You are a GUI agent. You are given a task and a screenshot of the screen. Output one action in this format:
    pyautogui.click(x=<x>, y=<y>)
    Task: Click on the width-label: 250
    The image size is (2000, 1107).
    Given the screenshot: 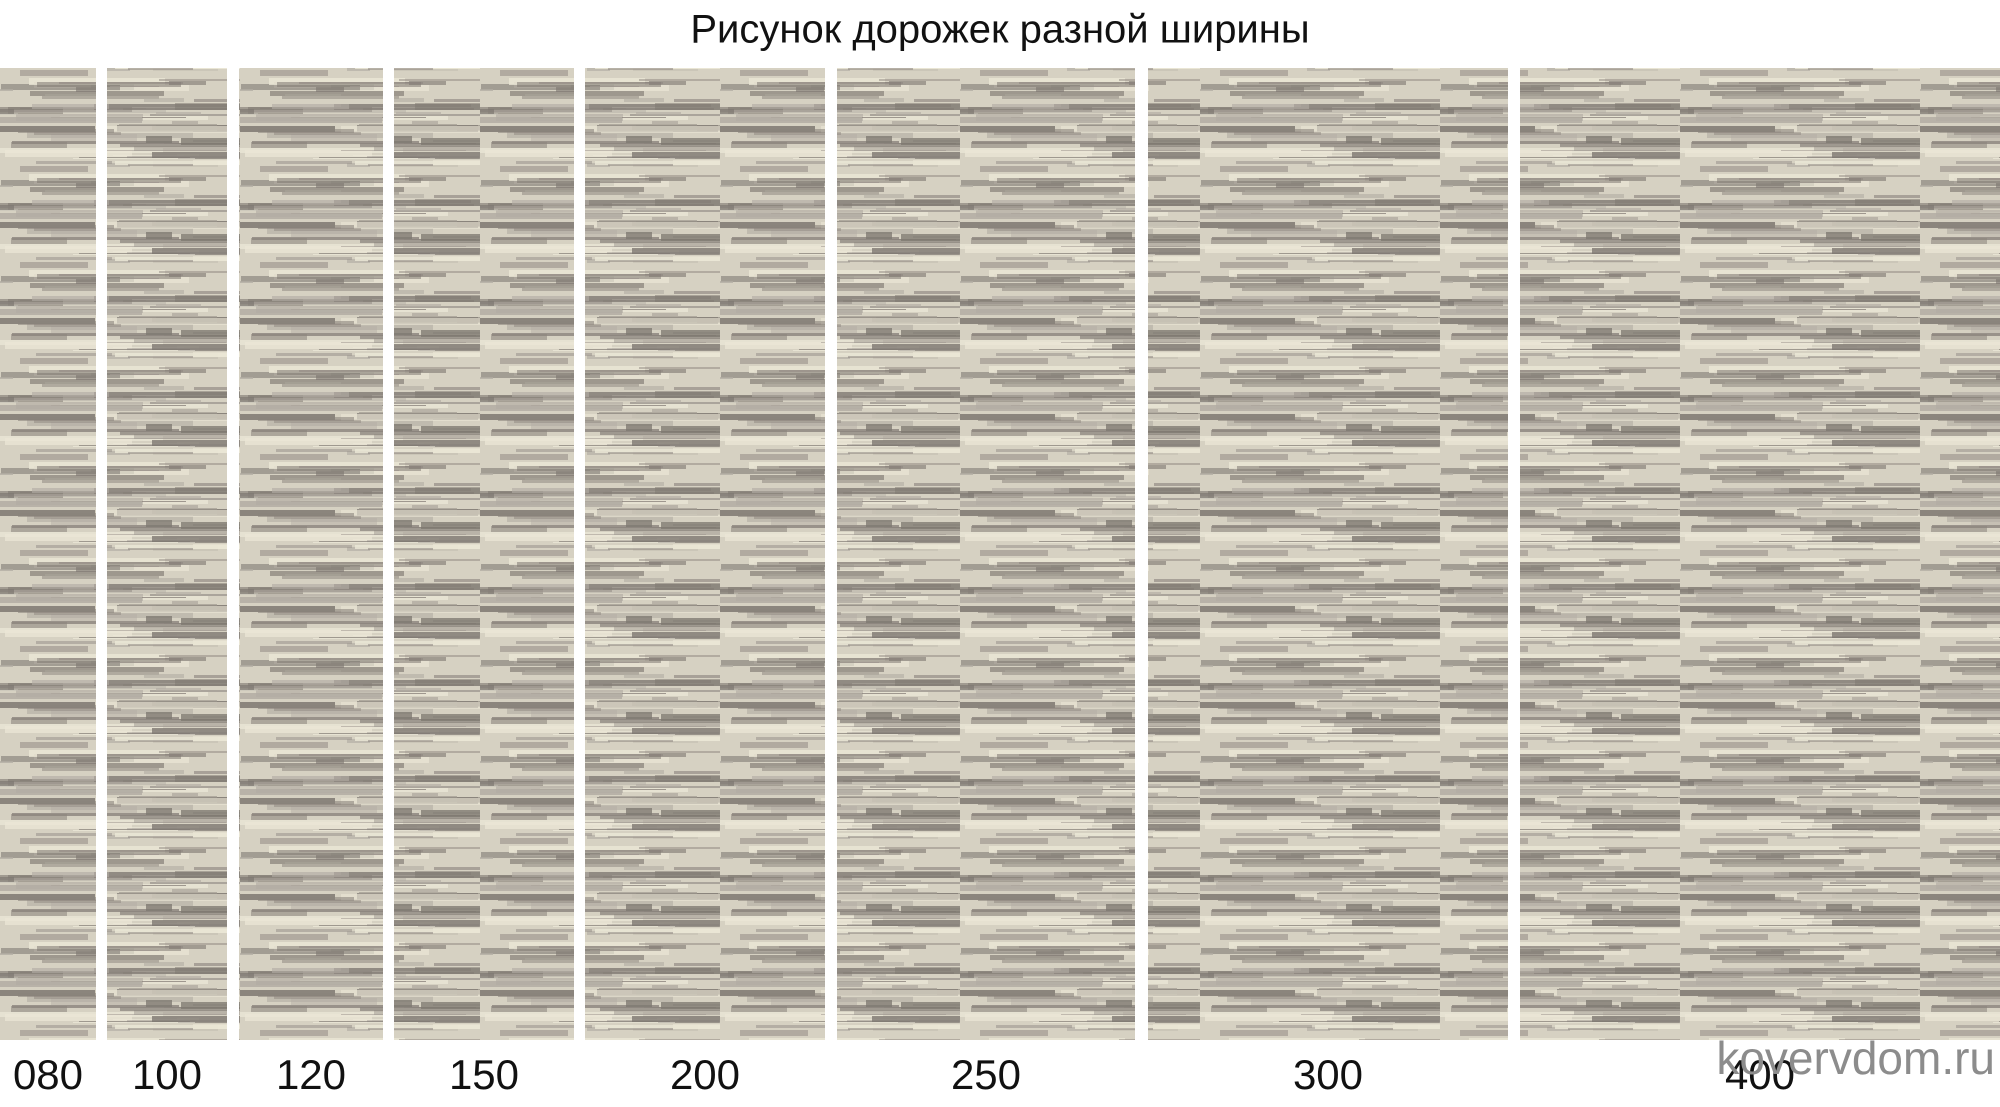 What is the action you would take?
    pyautogui.click(x=986, y=1074)
    